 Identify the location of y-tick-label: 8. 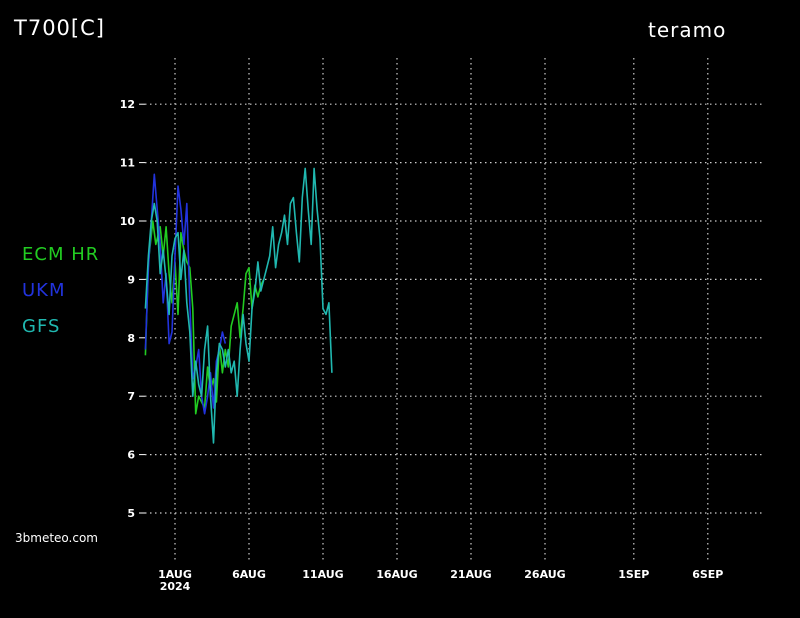
(131, 338).